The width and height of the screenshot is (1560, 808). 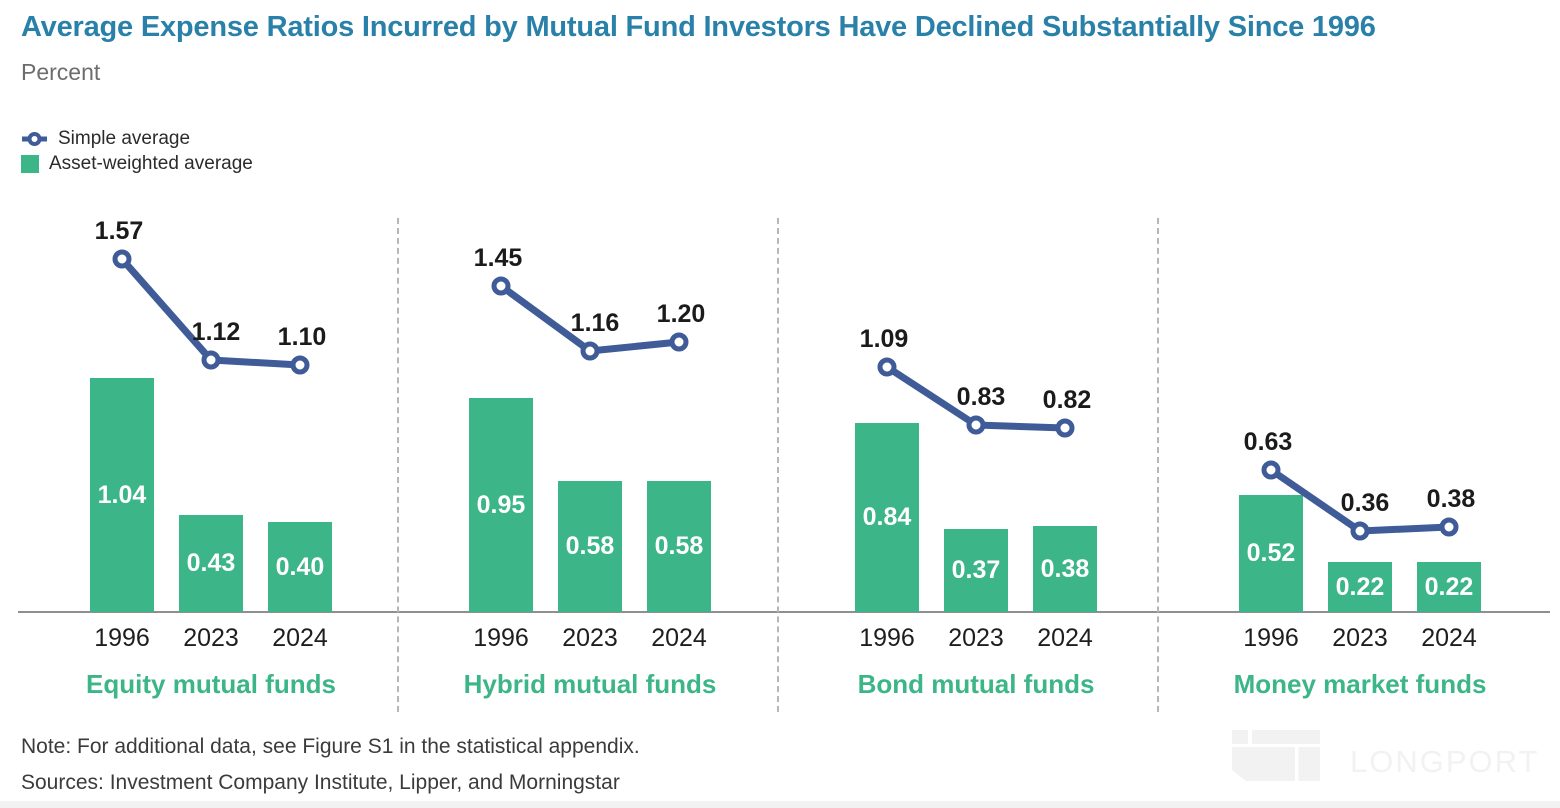 What do you see at coordinates (30, 164) in the screenshot?
I see `square-marker-icon` at bounding box center [30, 164].